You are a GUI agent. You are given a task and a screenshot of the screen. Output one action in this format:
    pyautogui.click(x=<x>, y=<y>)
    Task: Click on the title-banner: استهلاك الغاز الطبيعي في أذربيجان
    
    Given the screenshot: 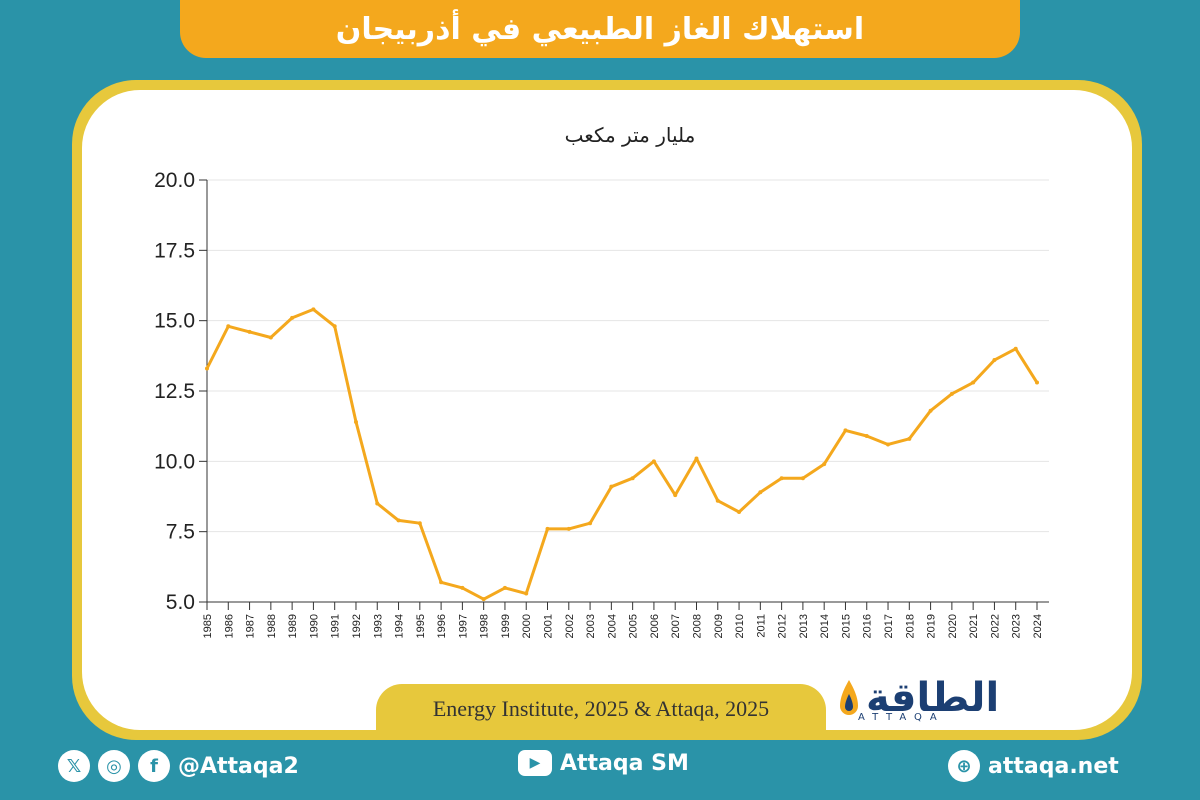 What is the action you would take?
    pyautogui.click(x=600, y=29)
    